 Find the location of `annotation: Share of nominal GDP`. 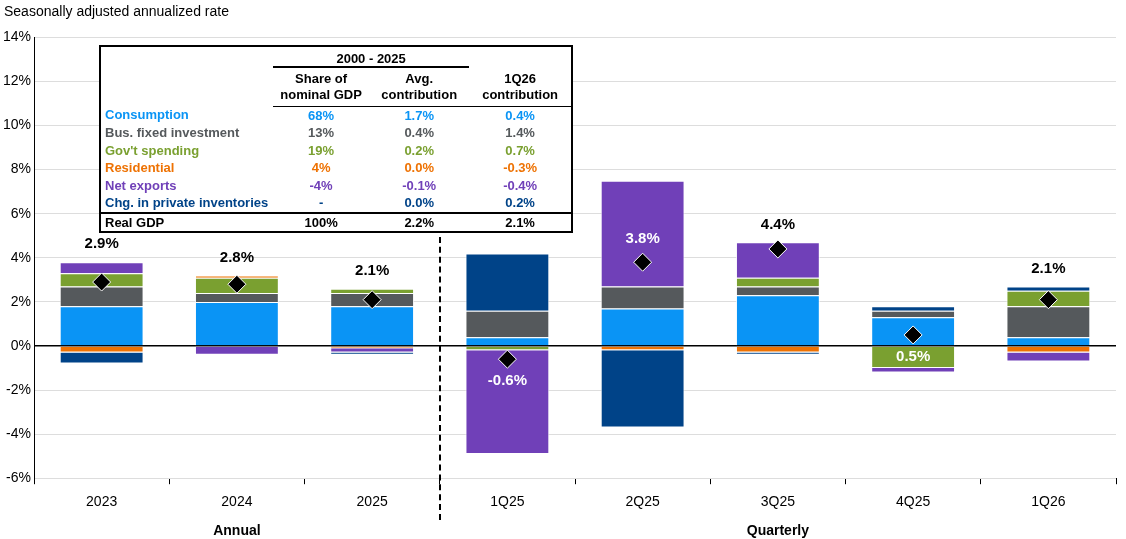

annotation: Share of nominal GDP is located at coordinates (321, 86).